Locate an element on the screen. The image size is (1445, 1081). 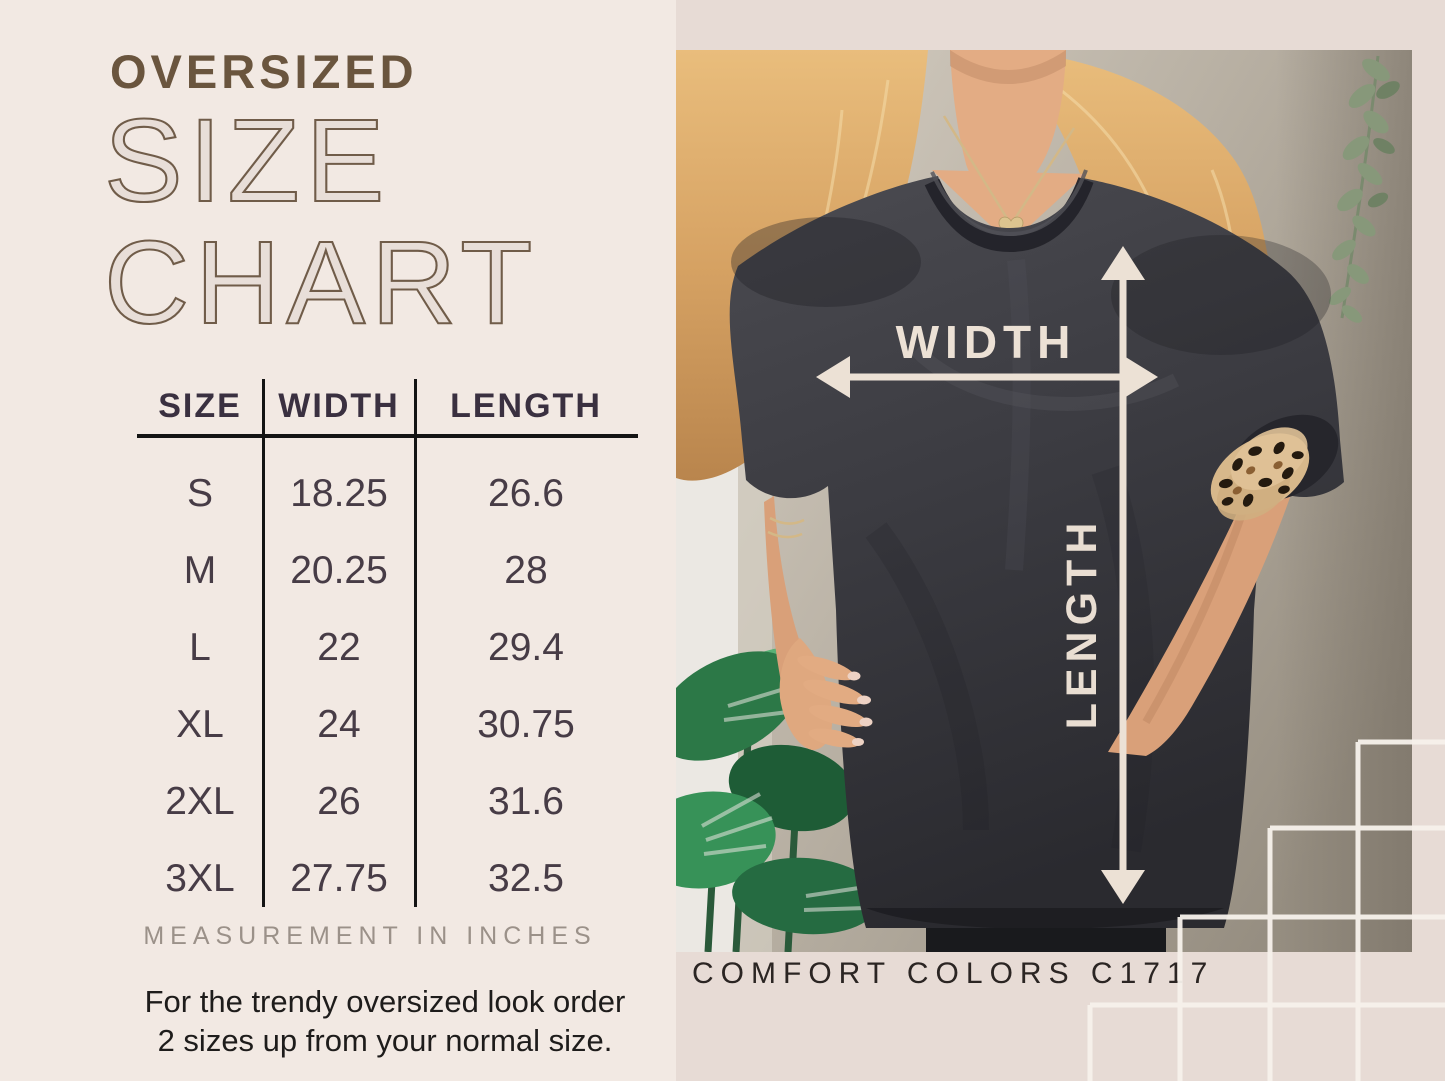
cell-length: 31.6 is located at coordinates (526, 801).